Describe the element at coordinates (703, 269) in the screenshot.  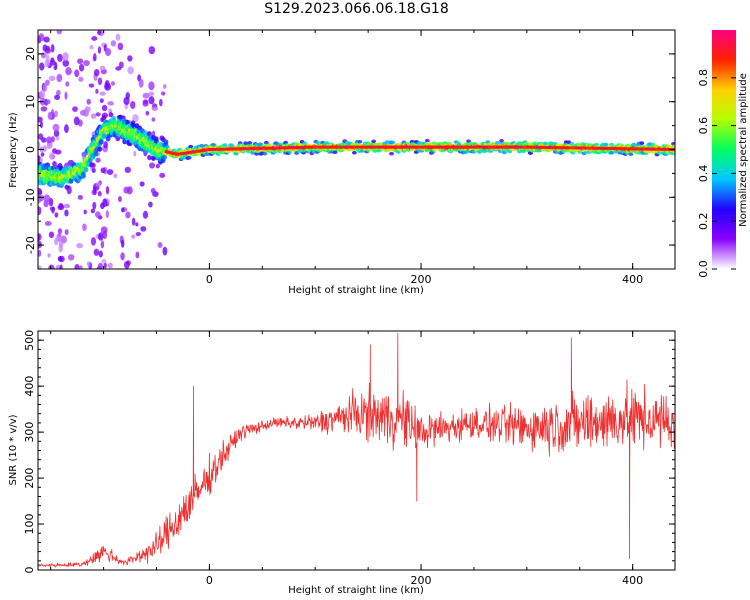
I see `colorbar-tick-label: 0.0` at that location.